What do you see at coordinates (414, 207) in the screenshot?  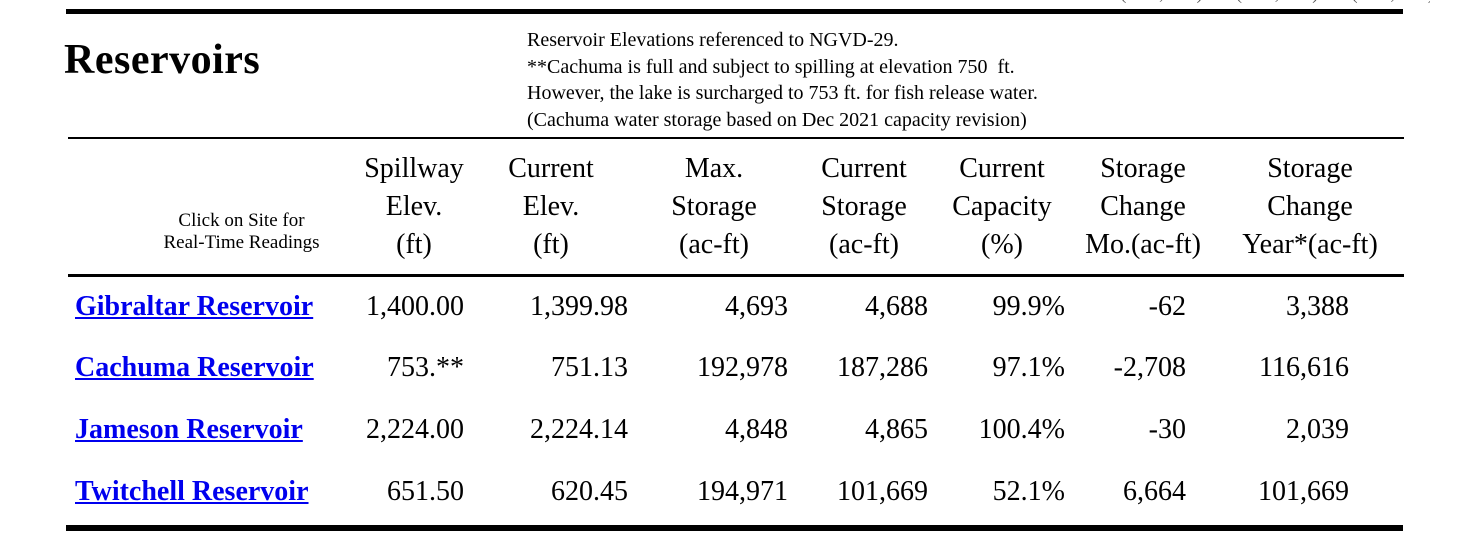 I see `header-spillway-elev: Spillway Elev. (ft)` at bounding box center [414, 207].